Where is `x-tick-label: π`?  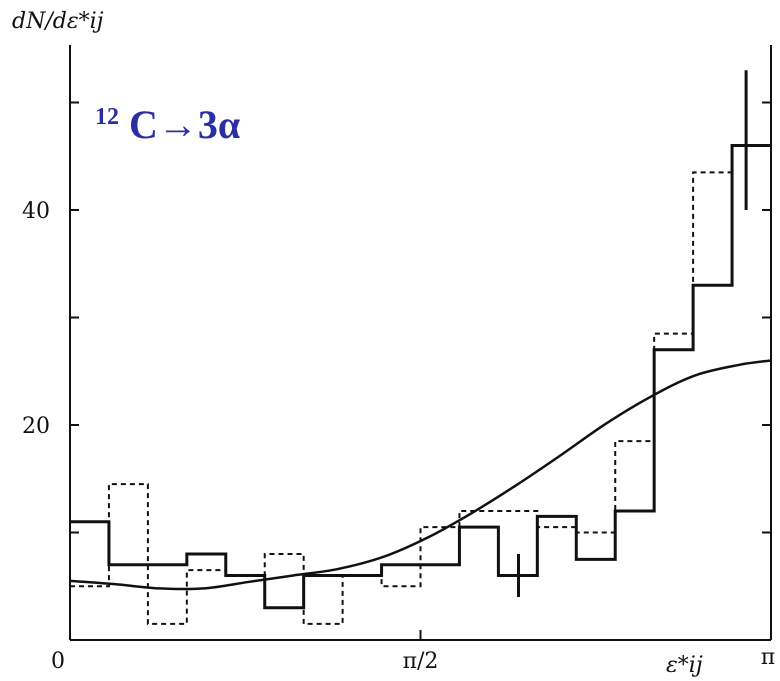
x-tick-label: π is located at coordinates (768, 657).